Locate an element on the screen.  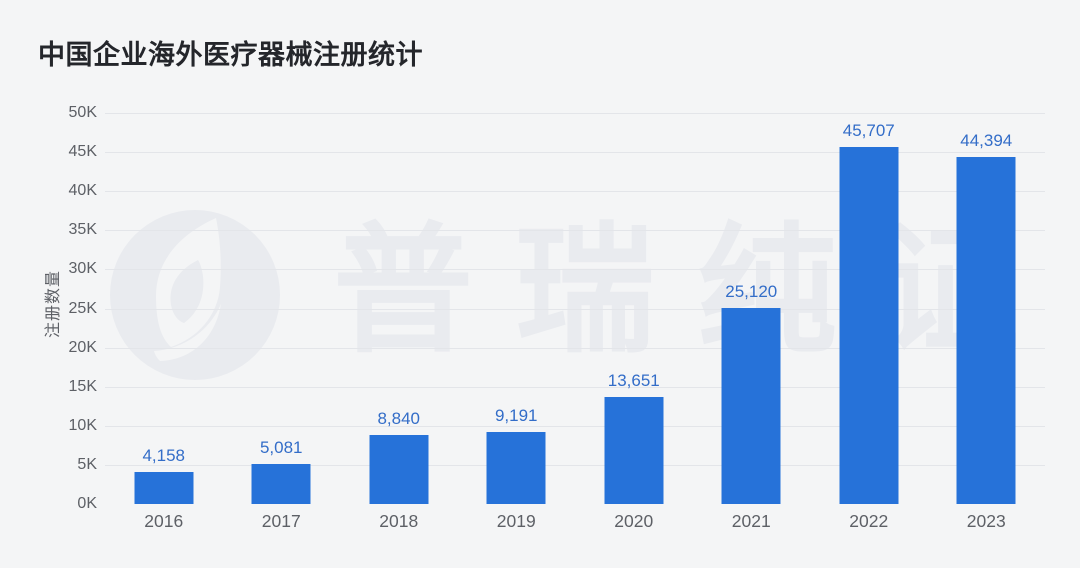
chart-title: 中国企业海外医疗器械注册统计 is located at coordinates (230, 55).